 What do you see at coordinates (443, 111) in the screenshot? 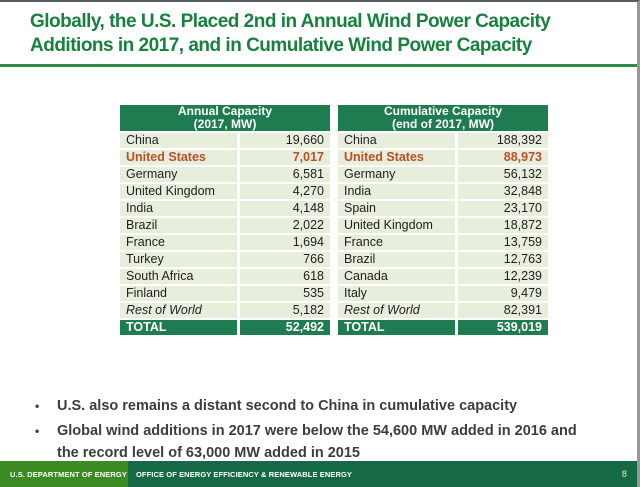
I see `cumulative-table-header-line1: Cumulative Capacity` at bounding box center [443, 111].